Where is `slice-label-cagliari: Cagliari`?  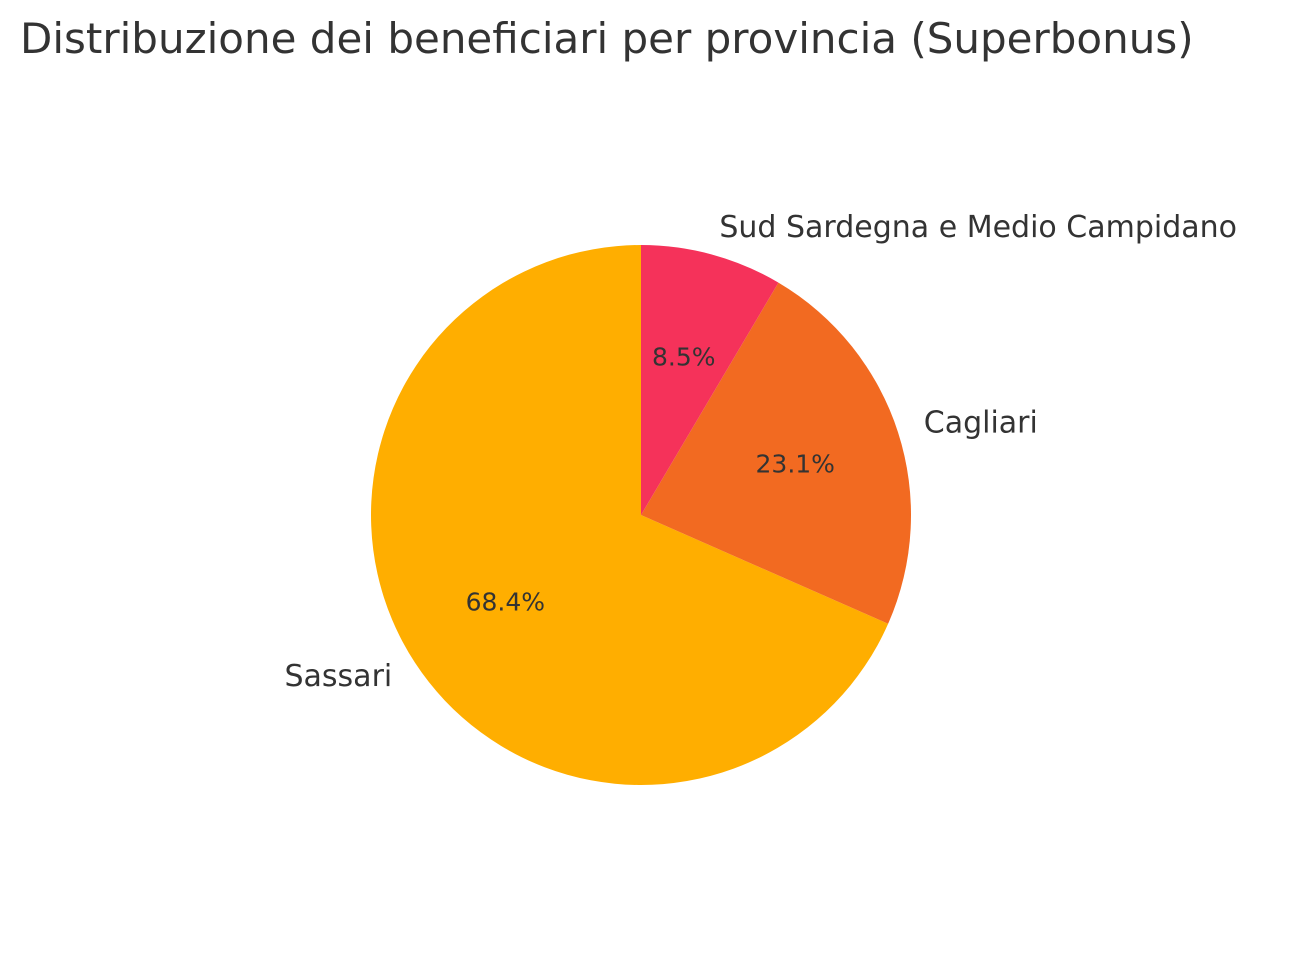 slice-label-cagliari: Cagliari is located at coordinates (981, 423).